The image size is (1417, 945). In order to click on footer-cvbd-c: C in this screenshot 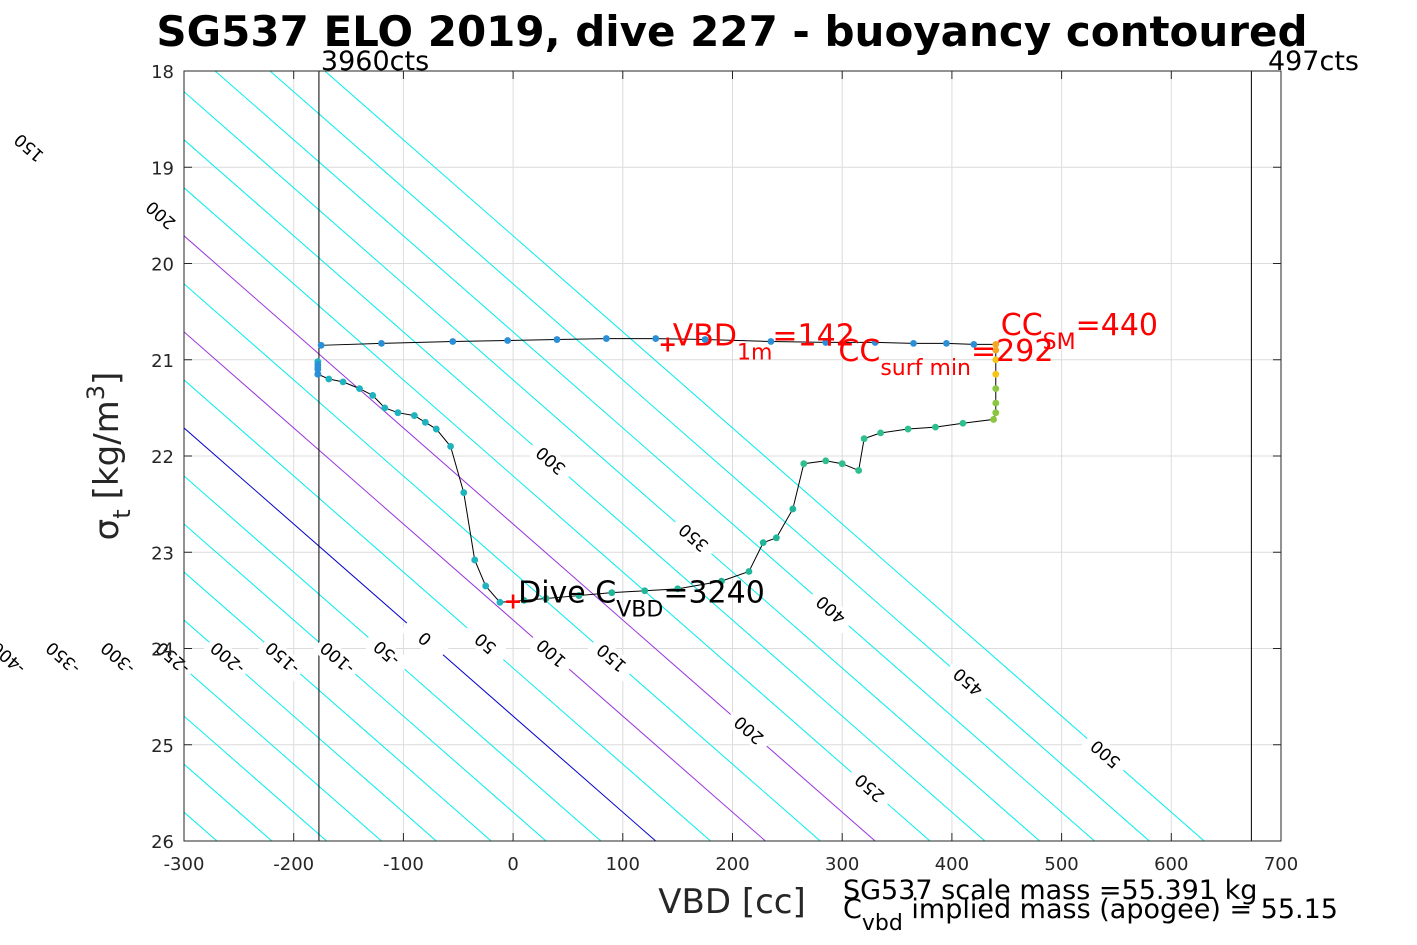, I will do `click(852, 909)`.